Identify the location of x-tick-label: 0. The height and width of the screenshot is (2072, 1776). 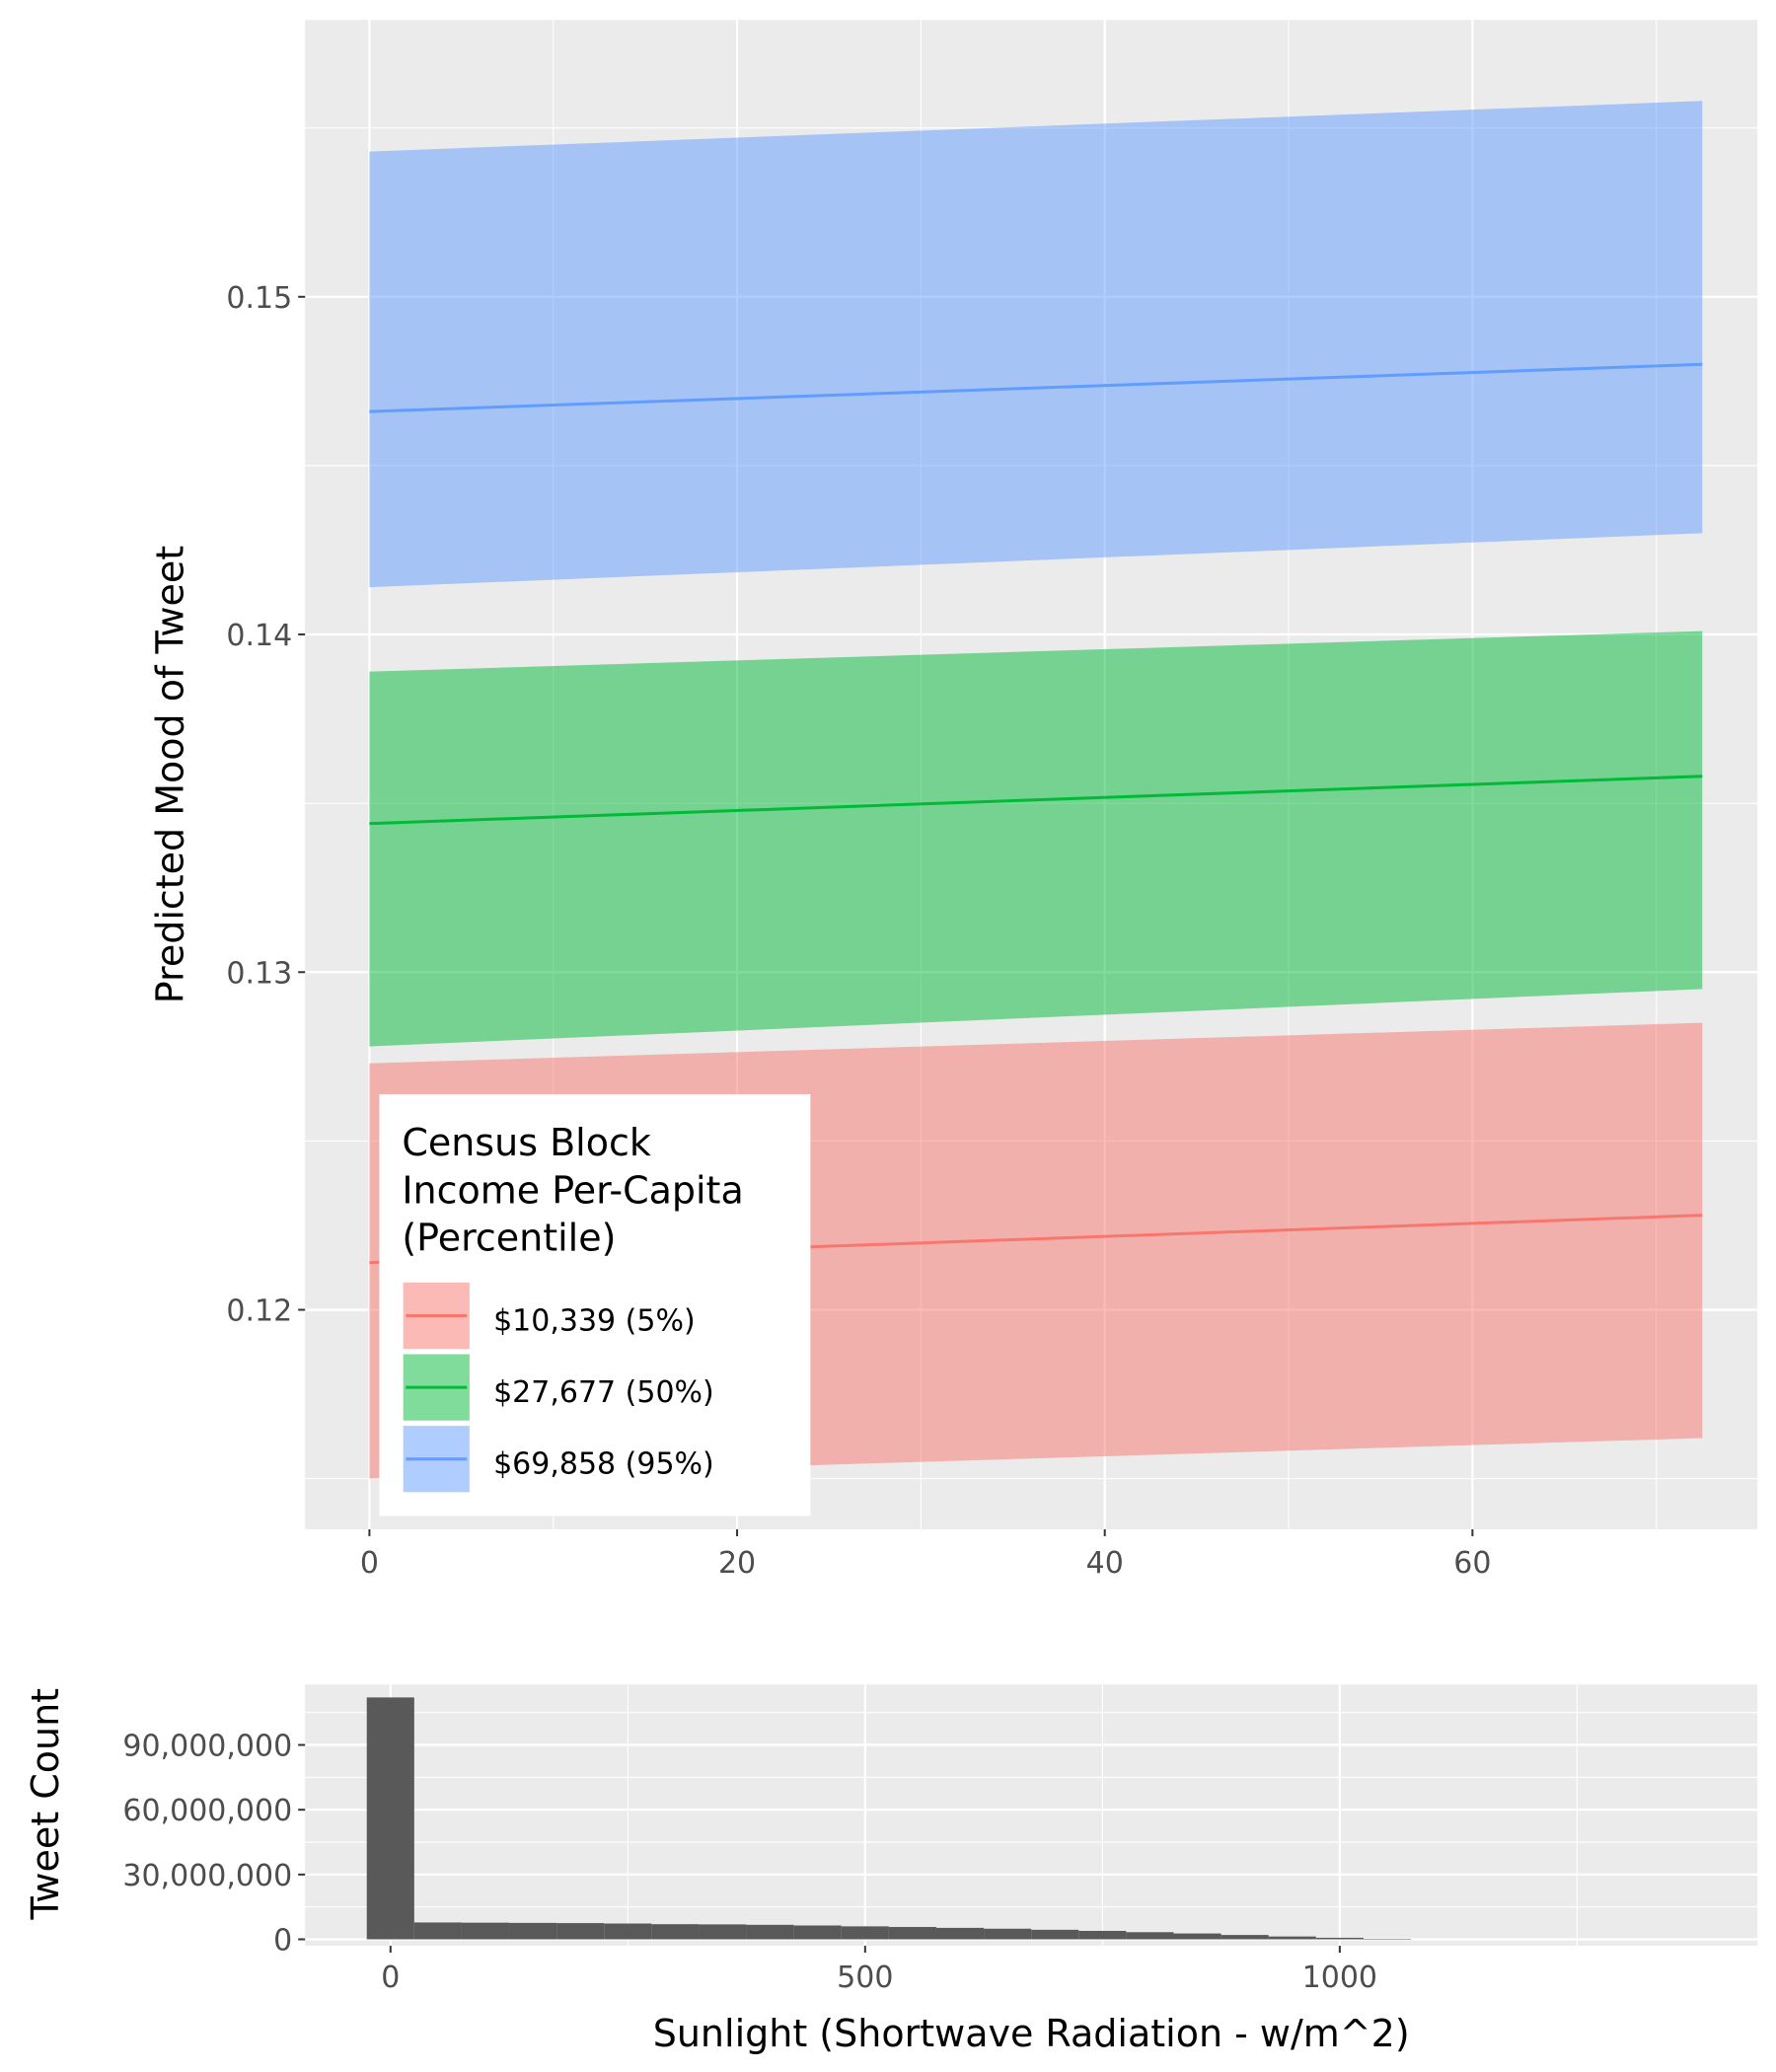
(370, 1564).